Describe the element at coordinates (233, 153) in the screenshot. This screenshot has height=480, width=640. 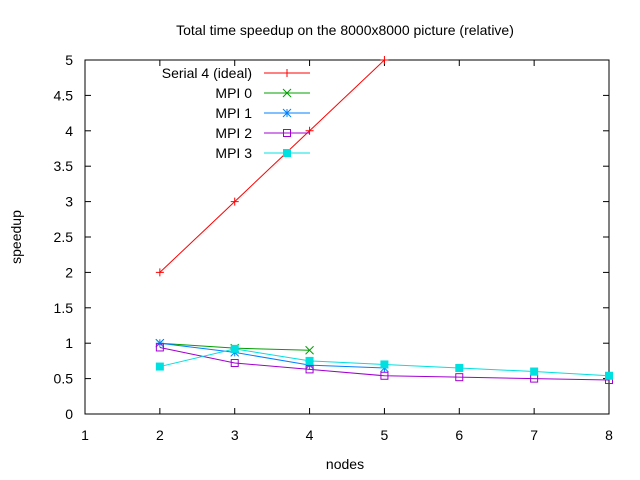
I see `legend-label: MPI 3` at that location.